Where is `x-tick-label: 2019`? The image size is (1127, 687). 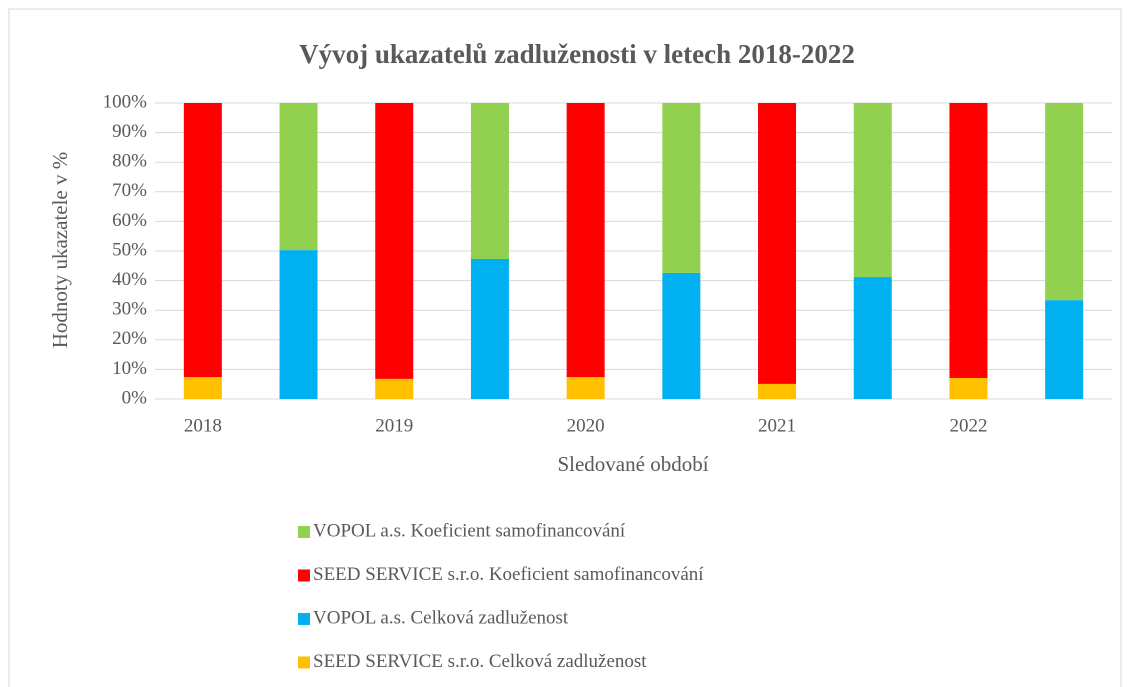
x-tick-label: 2019 is located at coordinates (394, 425).